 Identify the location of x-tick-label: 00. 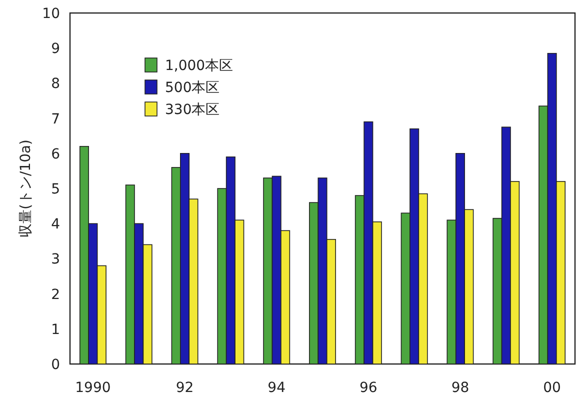
(552, 388).